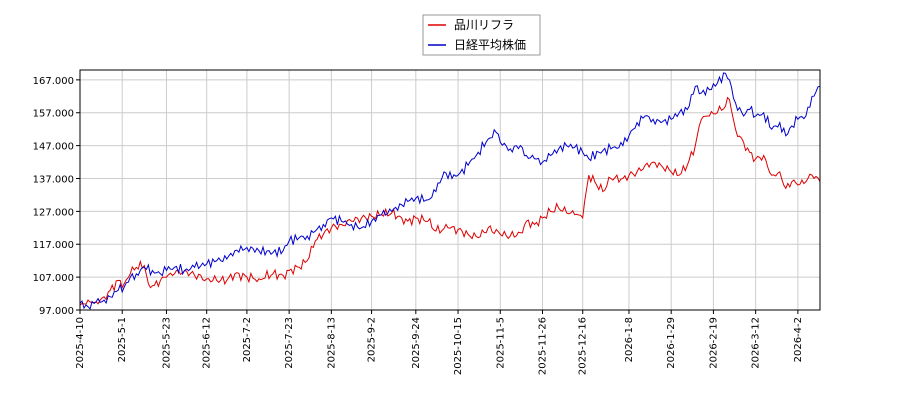  What do you see at coordinates (122, 339) in the screenshot?
I see `x-tick-label: 2025-5-1` at bounding box center [122, 339].